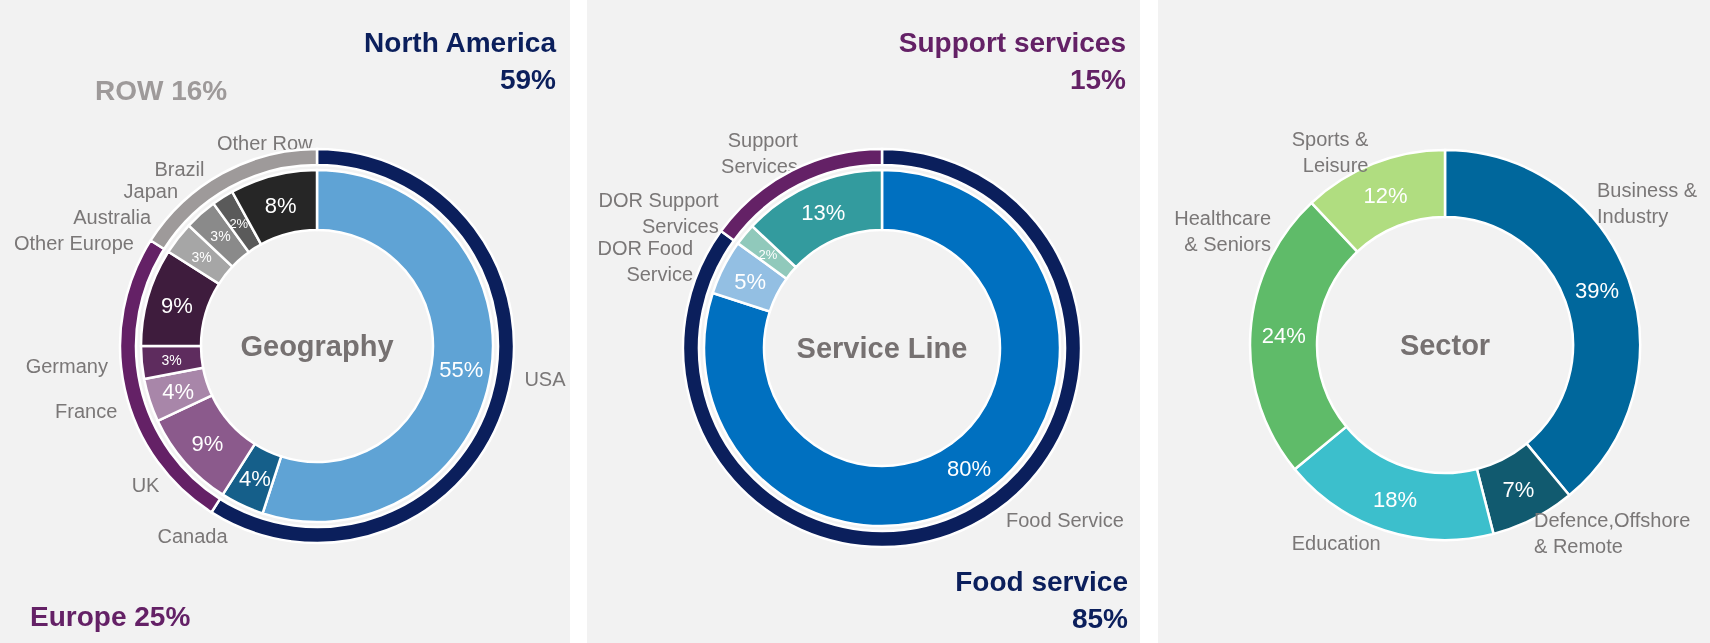  What do you see at coordinates (66, 365) in the screenshot?
I see `slice-label: Germany` at bounding box center [66, 365].